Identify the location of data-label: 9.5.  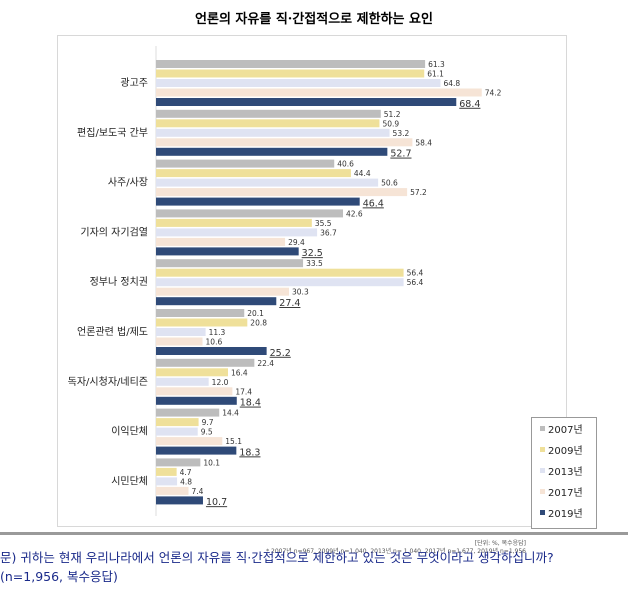
(207, 432).